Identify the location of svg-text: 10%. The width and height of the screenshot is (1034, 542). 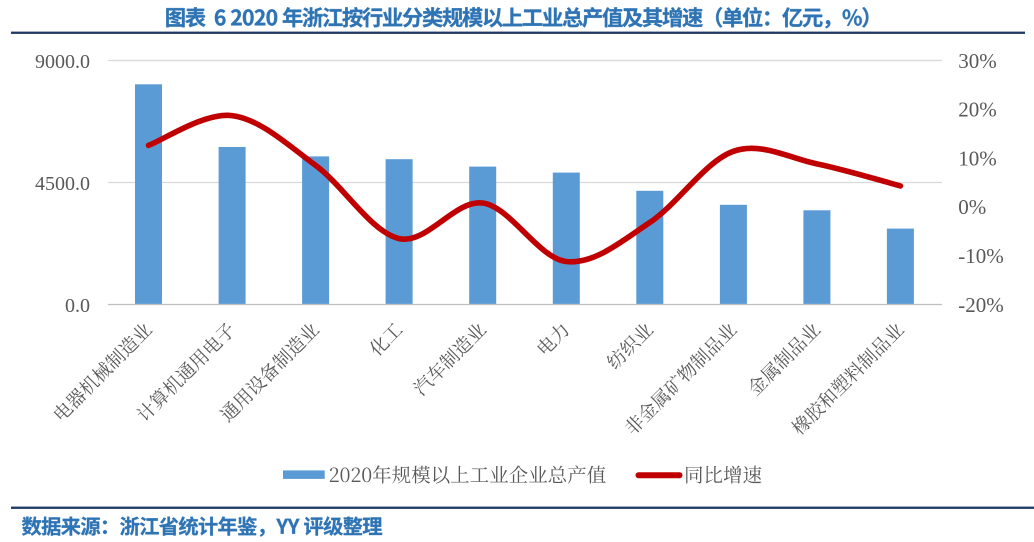
(977, 158).